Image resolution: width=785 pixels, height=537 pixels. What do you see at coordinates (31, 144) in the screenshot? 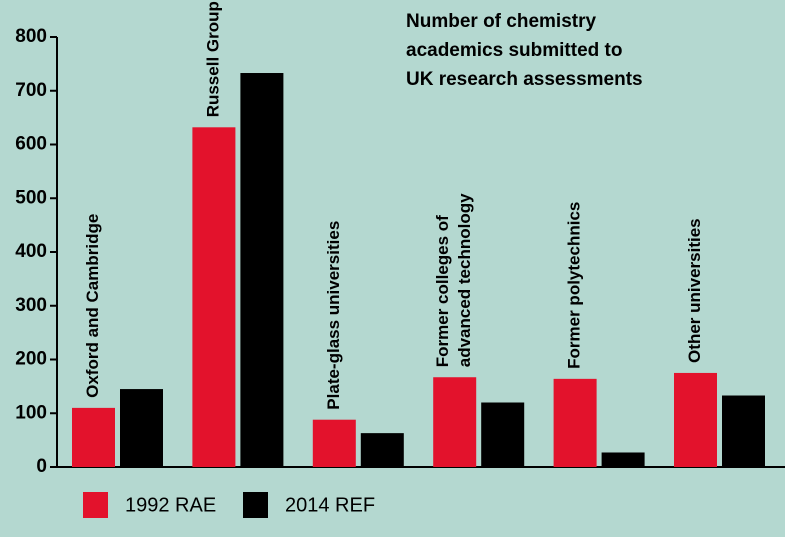
I see `y-tick-label: 600` at bounding box center [31, 144].